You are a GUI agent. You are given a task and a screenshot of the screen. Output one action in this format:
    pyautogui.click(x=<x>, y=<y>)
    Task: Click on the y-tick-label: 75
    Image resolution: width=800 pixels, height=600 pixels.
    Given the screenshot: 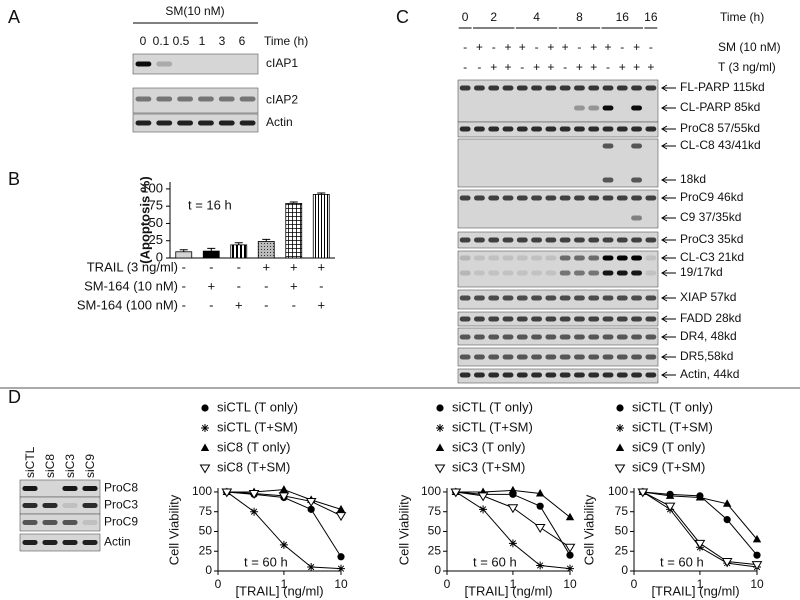 What is the action you would take?
    pyautogui.click(x=435, y=511)
    